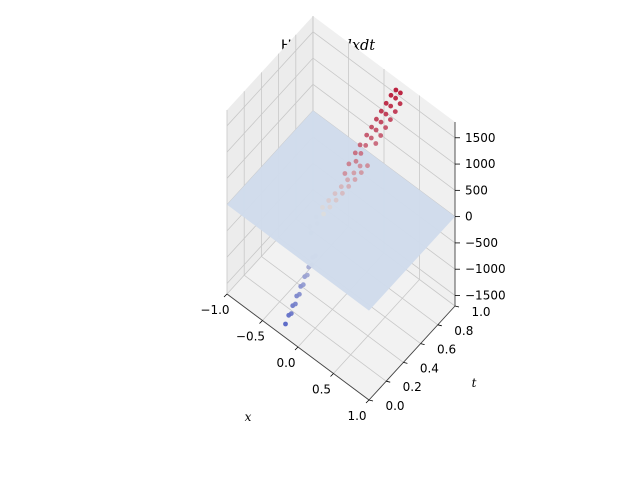  Describe the element at coordinates (446, 350) in the screenshot. I see `t-tick-label: 0.6` at that location.